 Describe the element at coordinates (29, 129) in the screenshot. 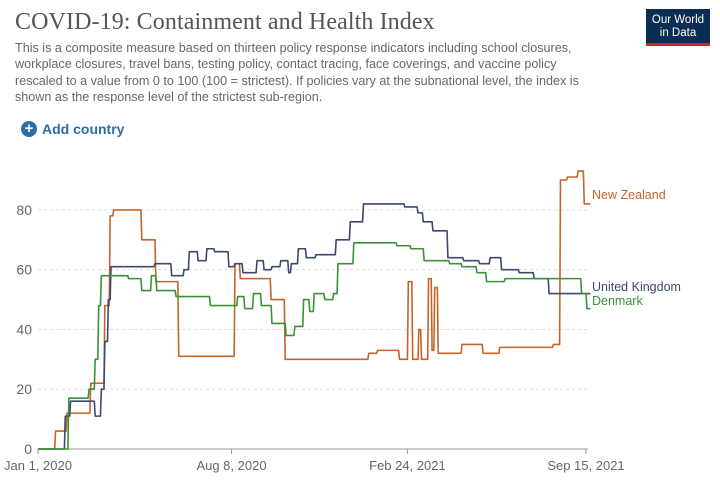

I see `plus-circle-icon: +` at that location.